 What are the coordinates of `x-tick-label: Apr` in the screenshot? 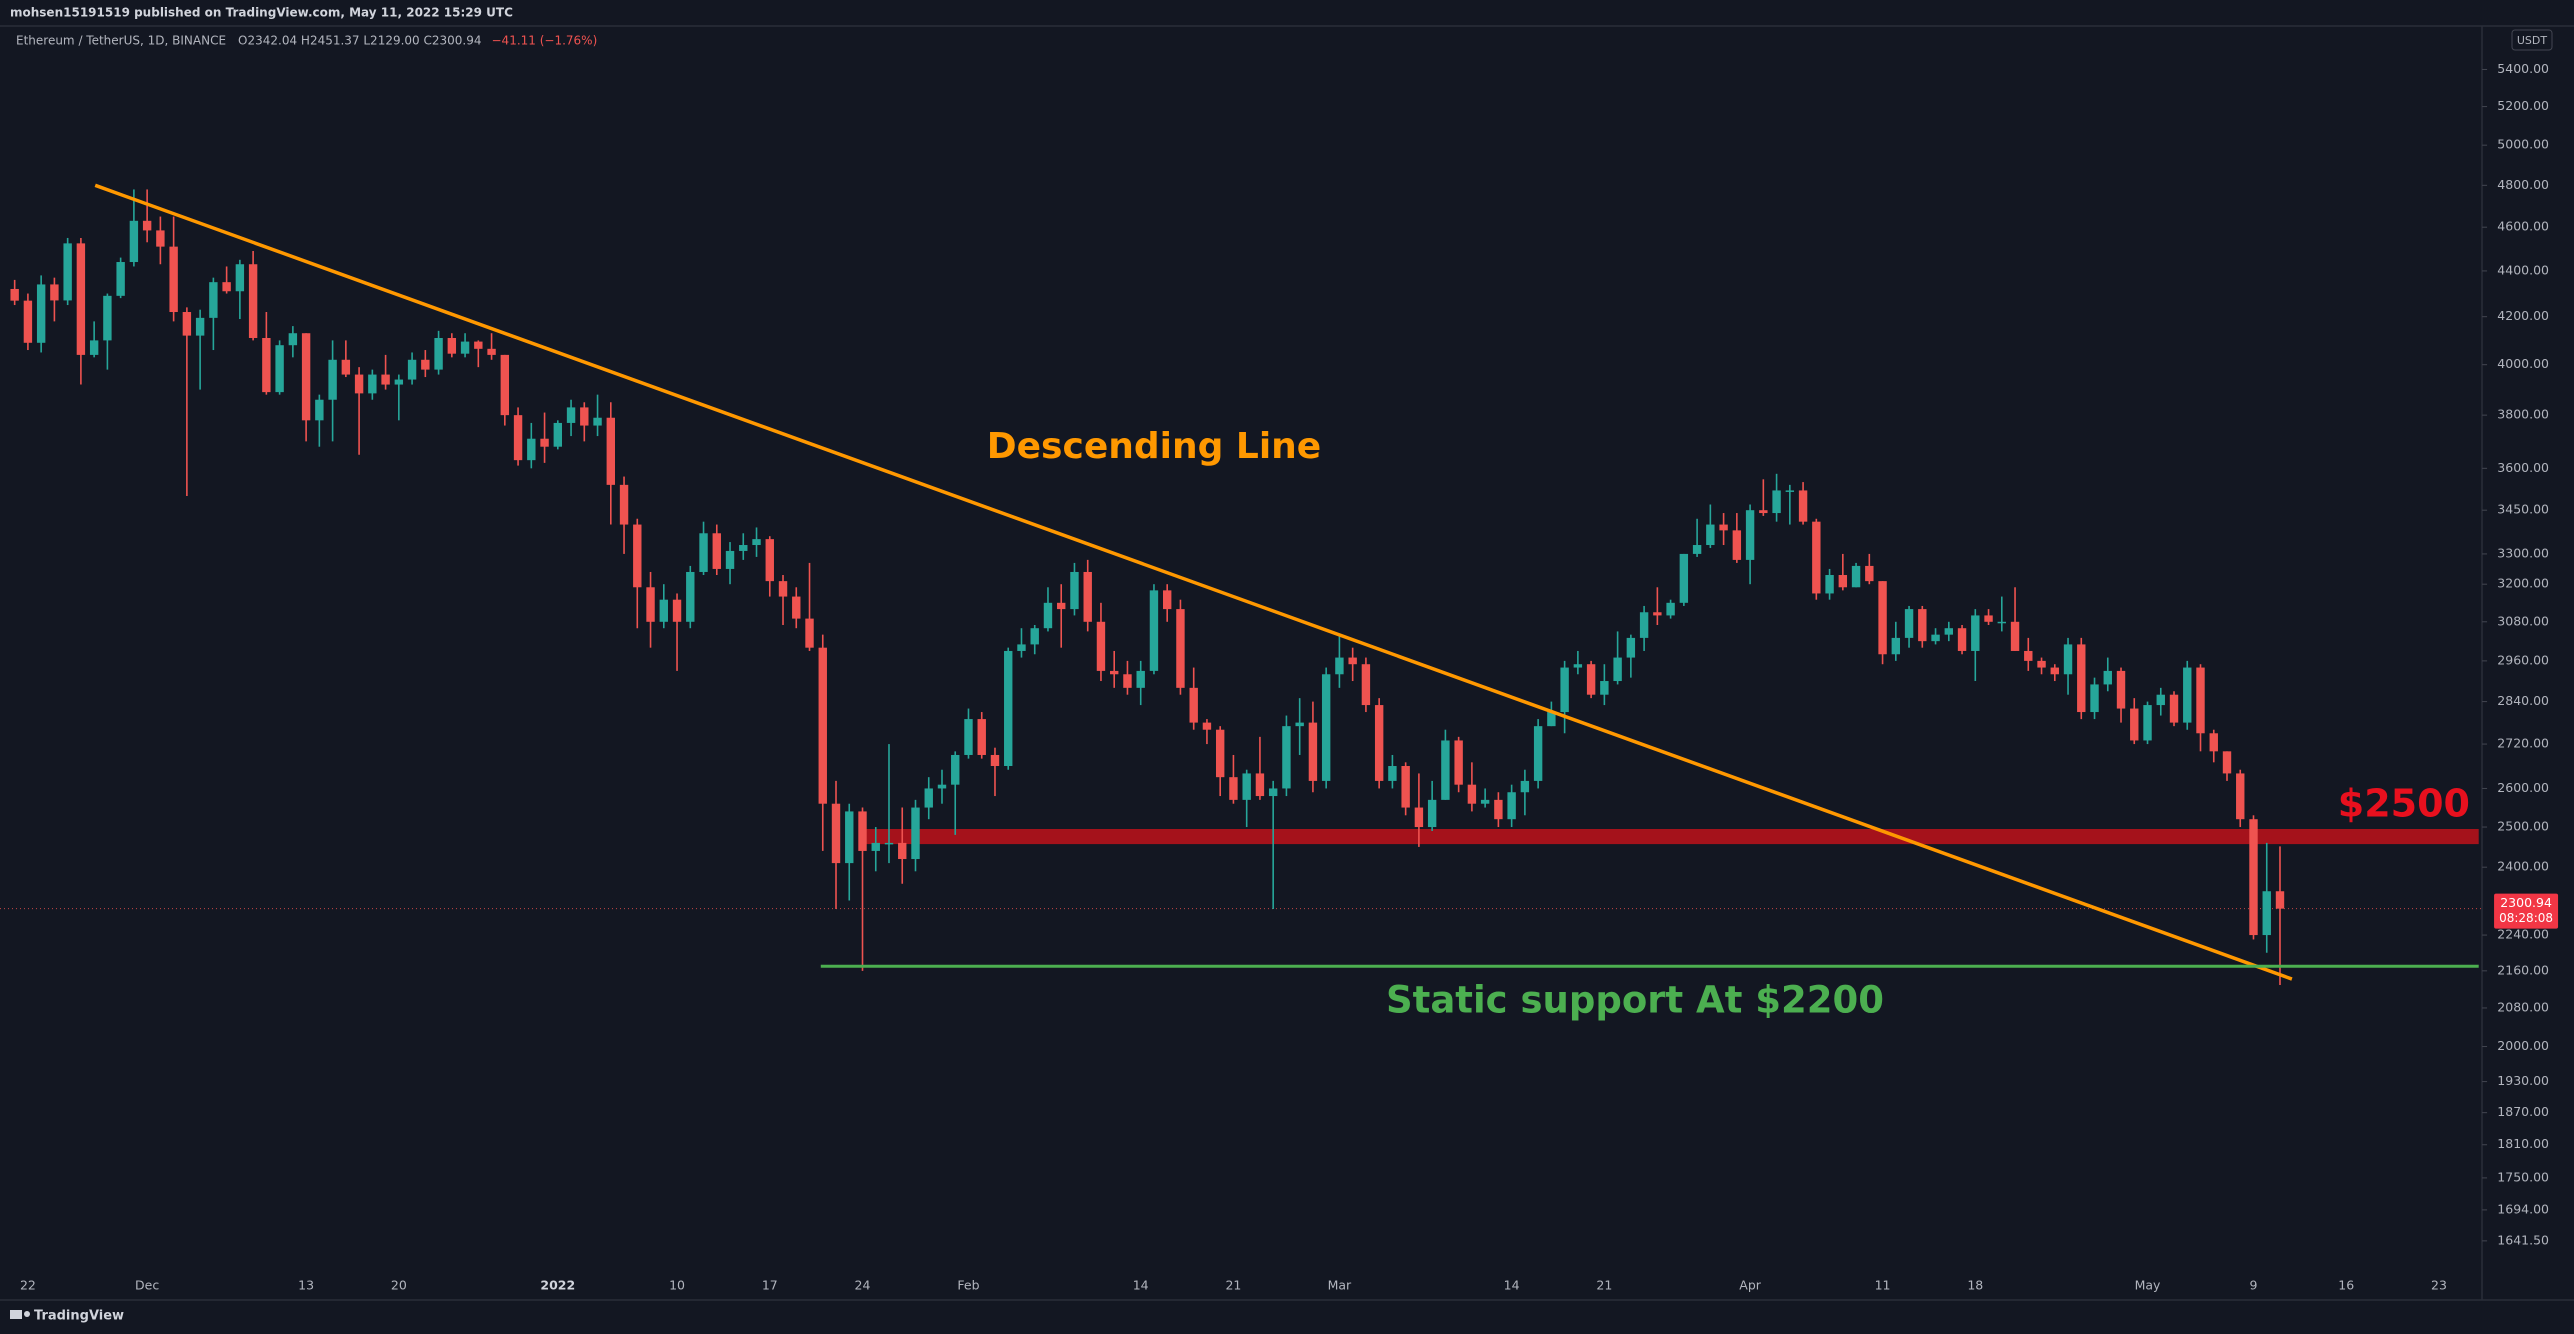 It's located at (1750, 1285).